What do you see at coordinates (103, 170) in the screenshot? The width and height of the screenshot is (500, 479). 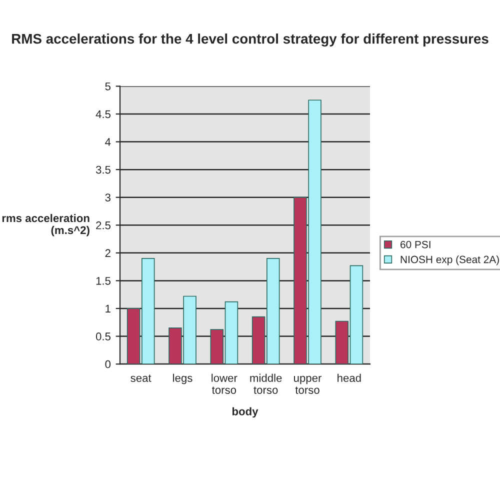 I see `y-tick-label: 3.5` at bounding box center [103, 170].